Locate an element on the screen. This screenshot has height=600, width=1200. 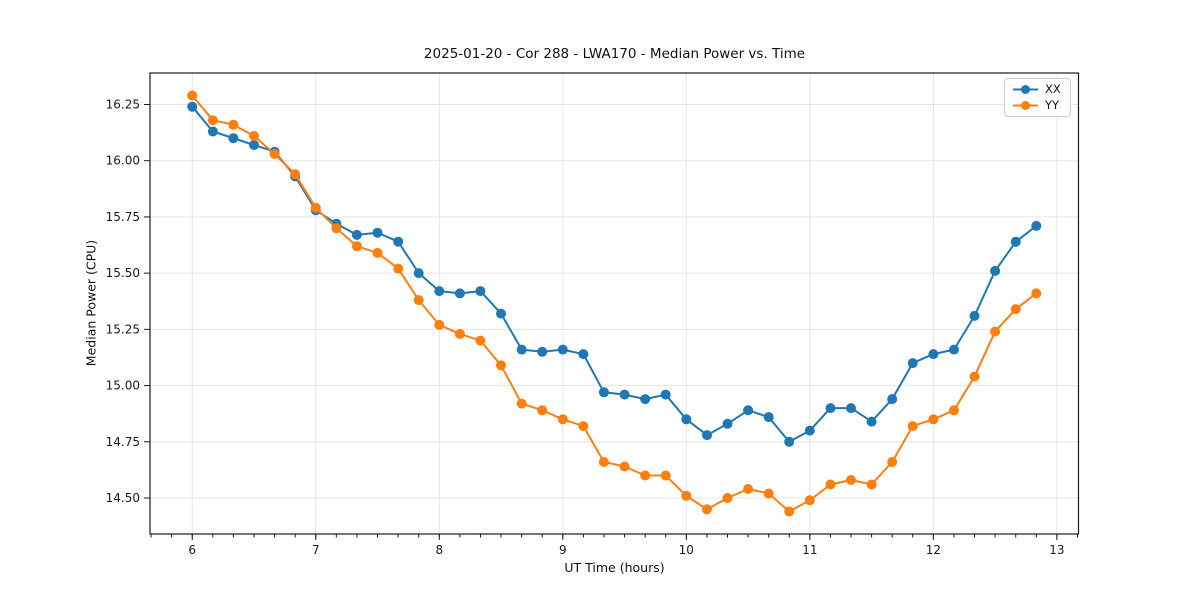
y-axis-label: Median Power (CPU) is located at coordinates (91, 303).